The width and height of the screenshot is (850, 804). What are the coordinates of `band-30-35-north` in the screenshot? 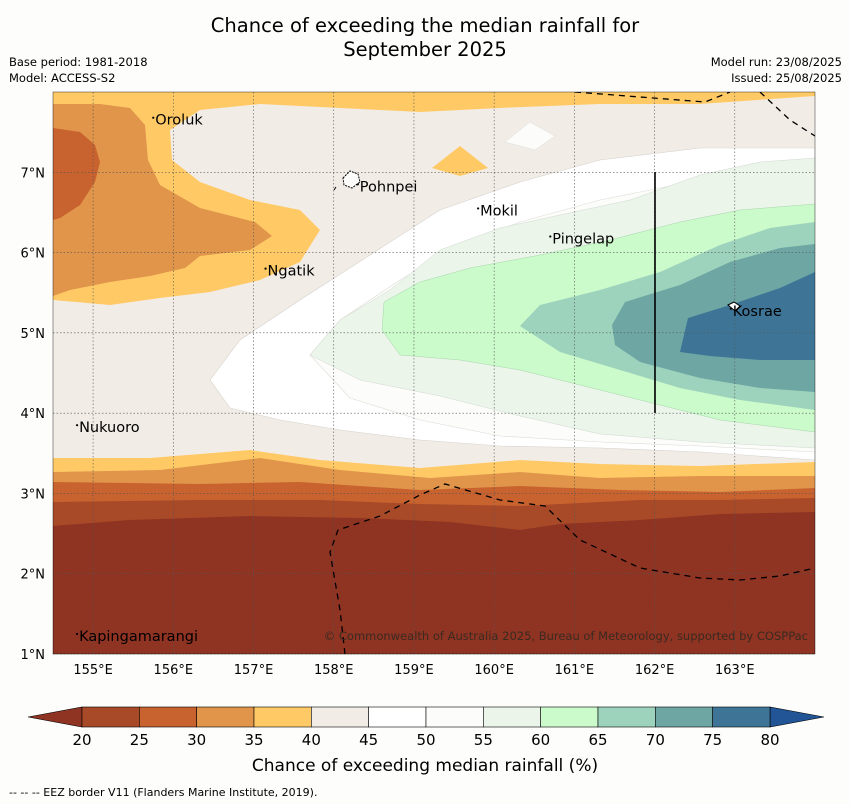 It's located at (162, 200).